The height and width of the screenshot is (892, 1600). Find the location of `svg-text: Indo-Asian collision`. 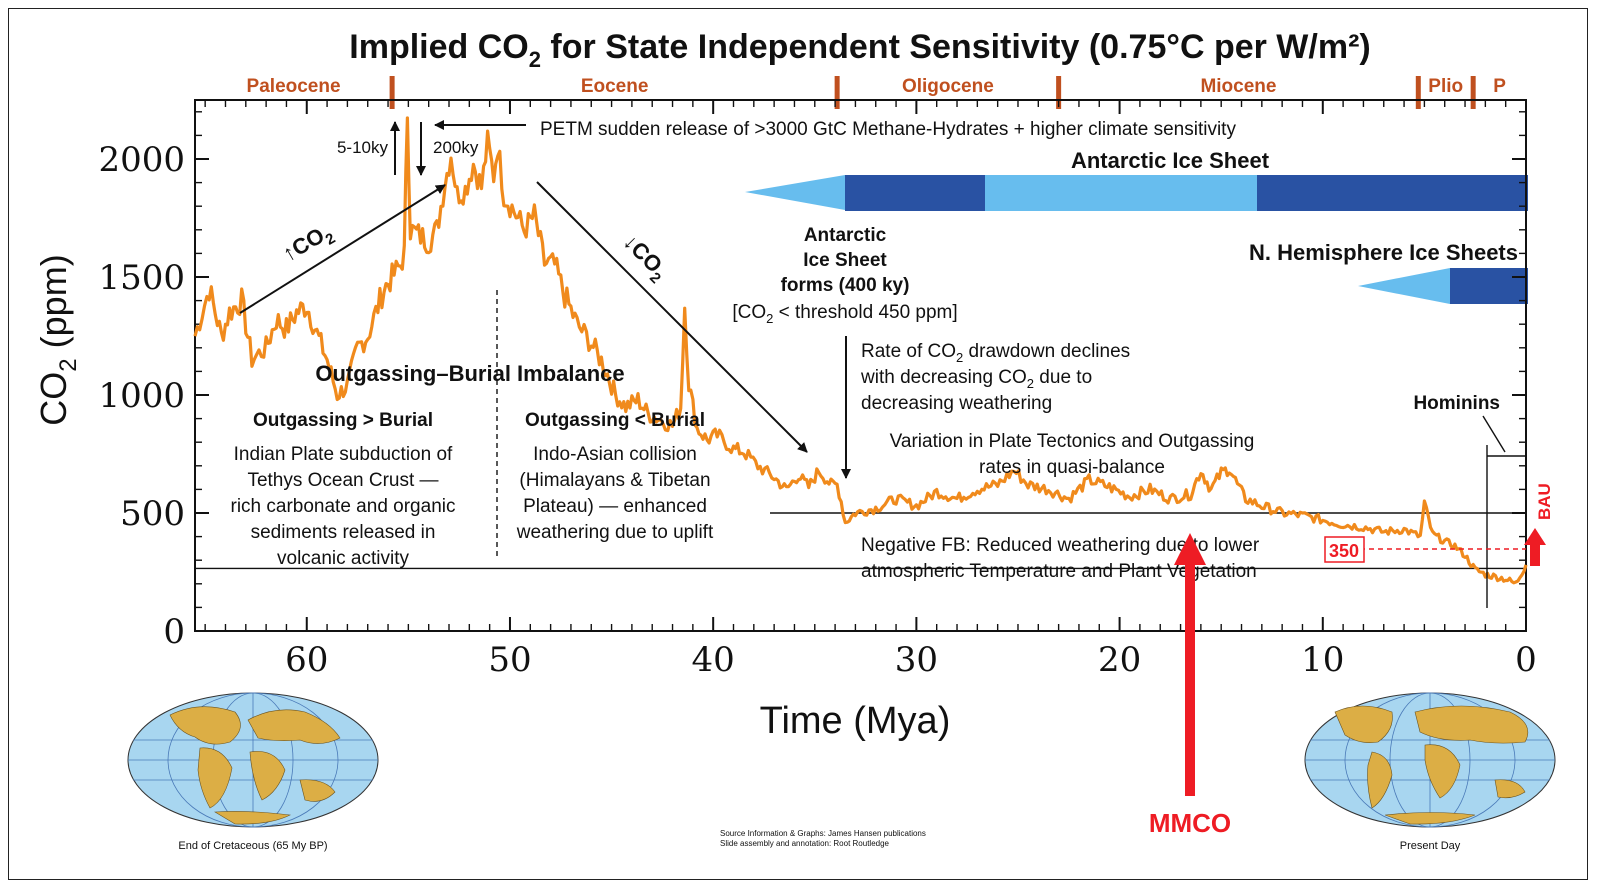

svg-text: Indo-Asian collision is located at coordinates (615, 454).